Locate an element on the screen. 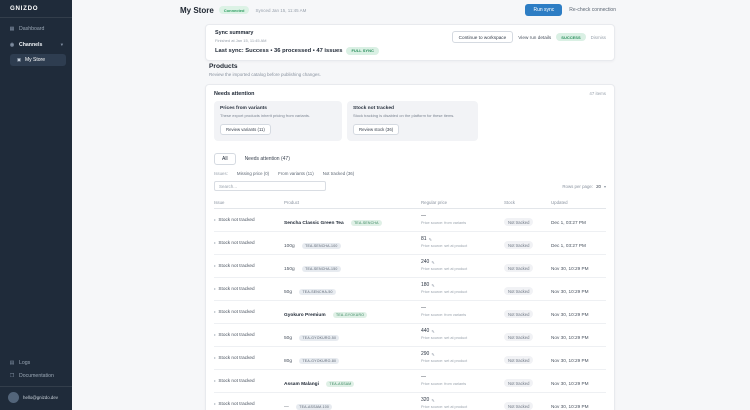 The height and width of the screenshot is (410, 750). continue-to-workspace-button: Continue to workspace is located at coordinates (482, 37).